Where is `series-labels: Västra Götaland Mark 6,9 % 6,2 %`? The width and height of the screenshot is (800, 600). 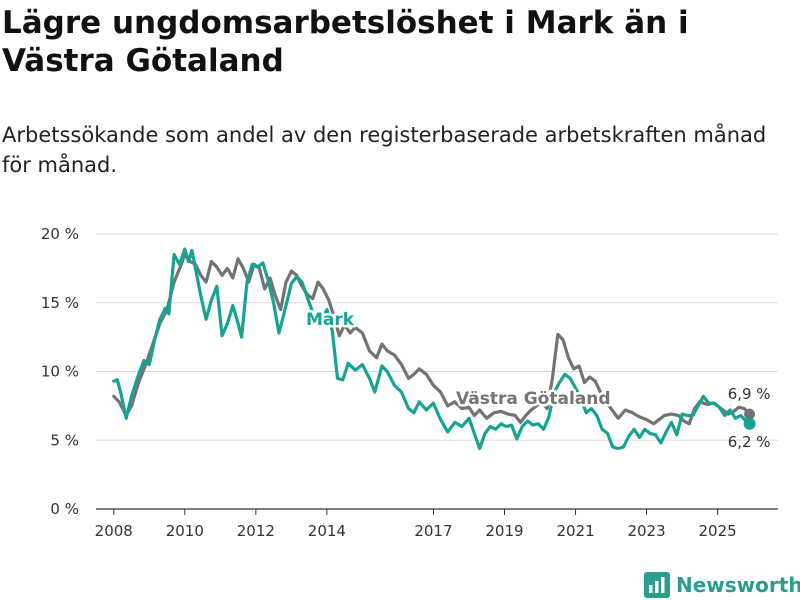
series-labels: Västra Götaland Mark 6,9 % 6,2 % is located at coordinates (537, 379).